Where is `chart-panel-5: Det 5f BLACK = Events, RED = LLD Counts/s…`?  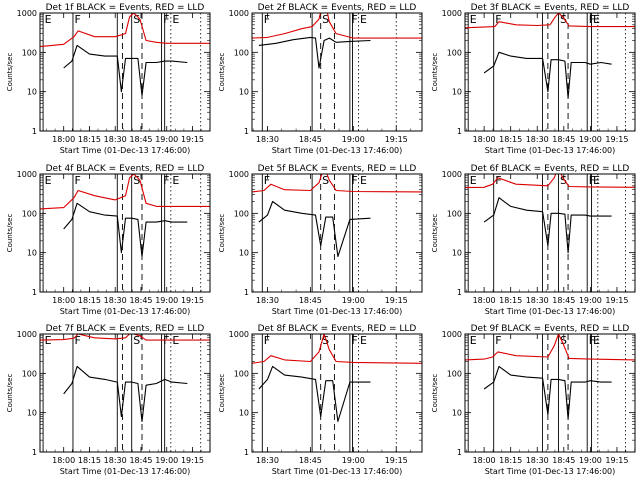 chart-panel-5: Det 5f BLACK = Events, RED = LLD Counts/s… is located at coordinates (320, 240).